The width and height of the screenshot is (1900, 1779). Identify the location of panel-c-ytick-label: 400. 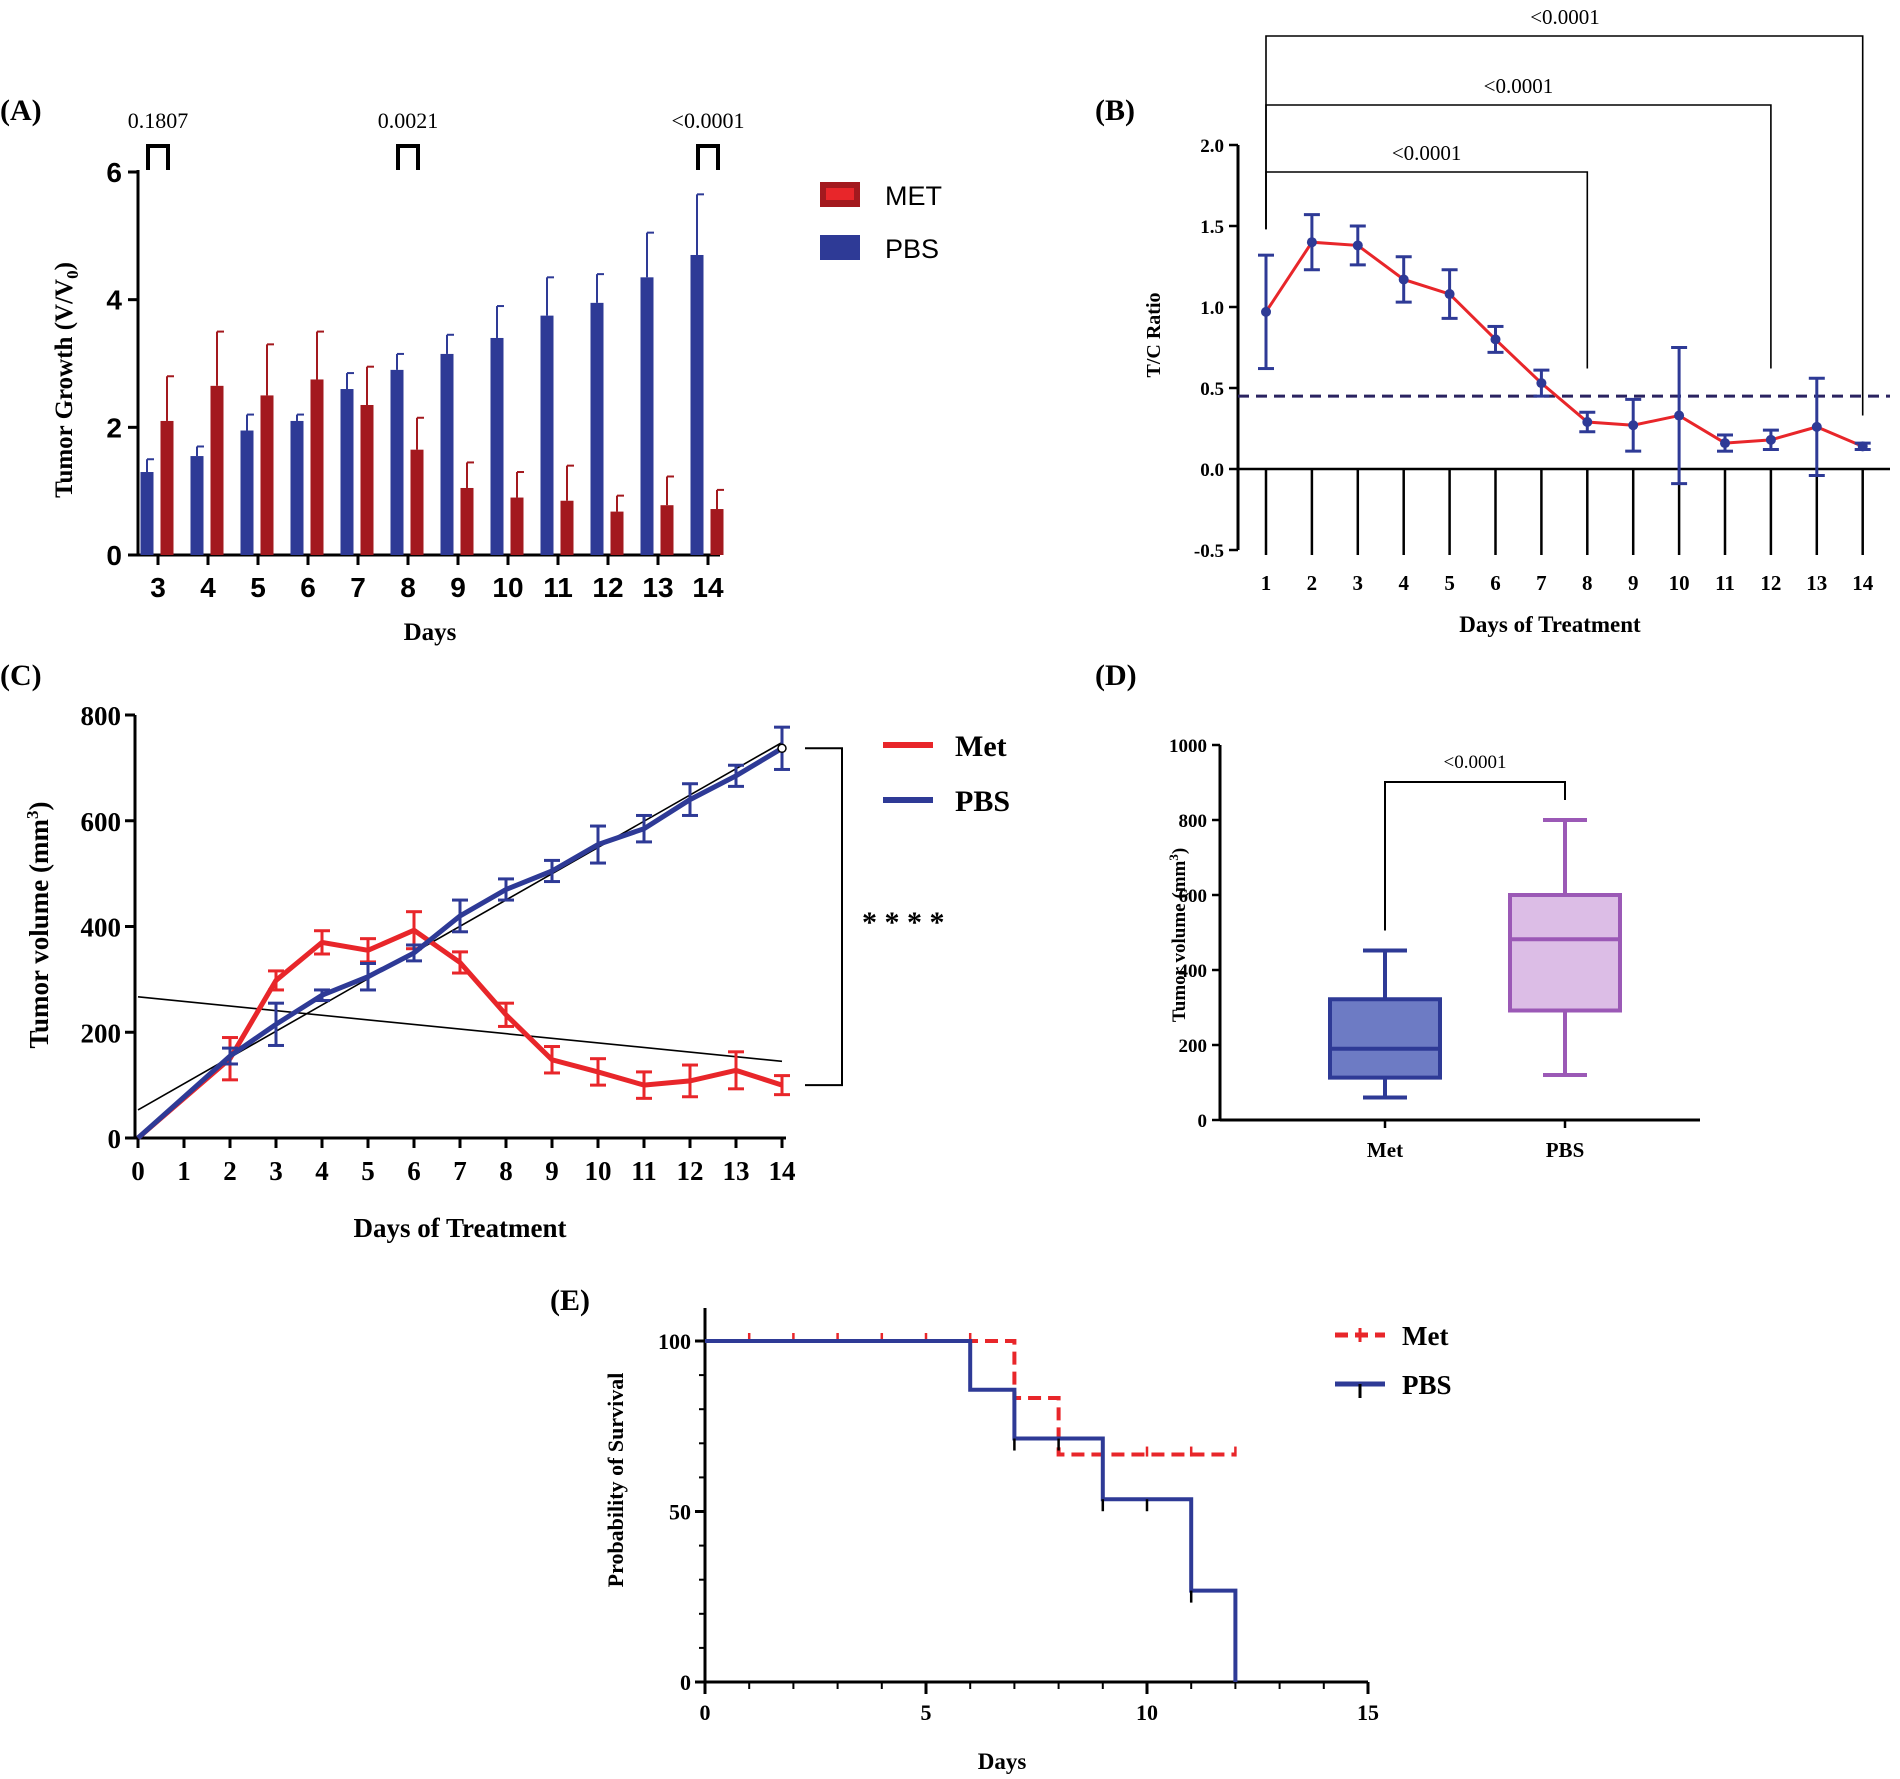
(101, 928).